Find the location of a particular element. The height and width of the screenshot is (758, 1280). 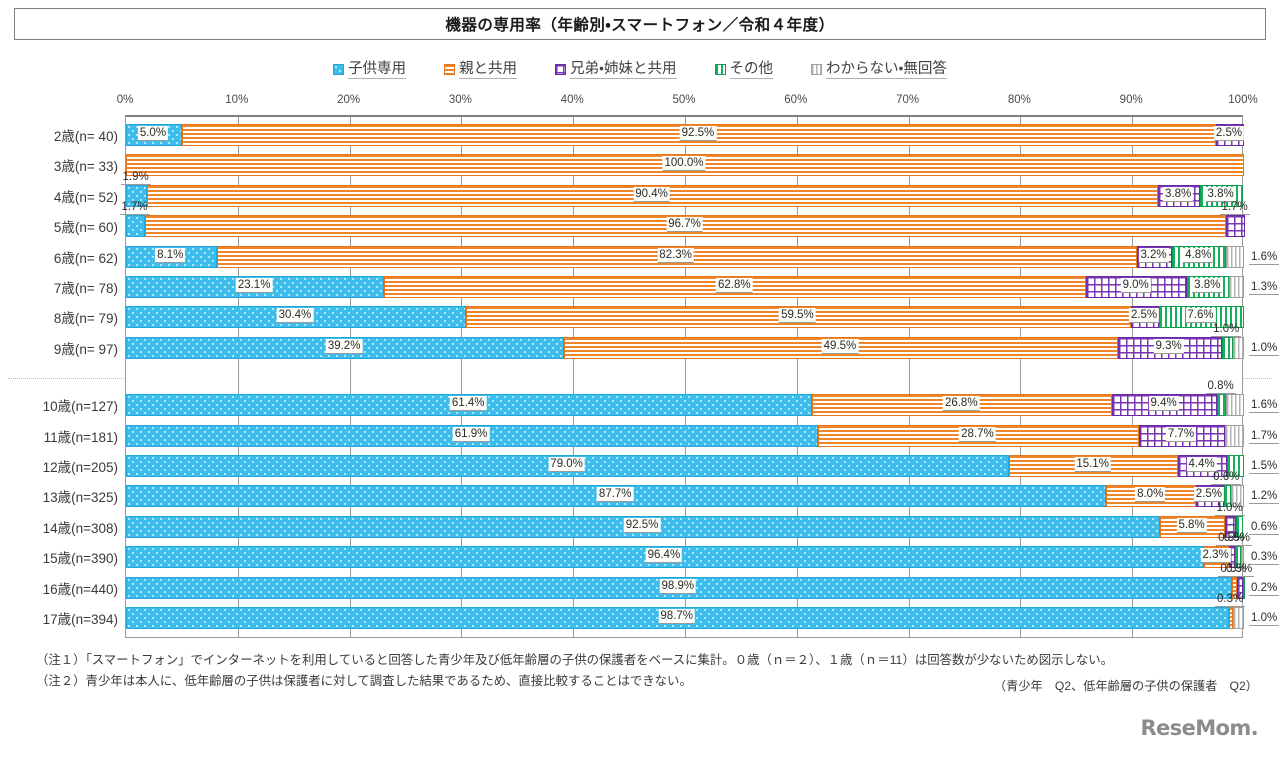

value-label-r6-s1: 59.5% is located at coordinates (797, 316).